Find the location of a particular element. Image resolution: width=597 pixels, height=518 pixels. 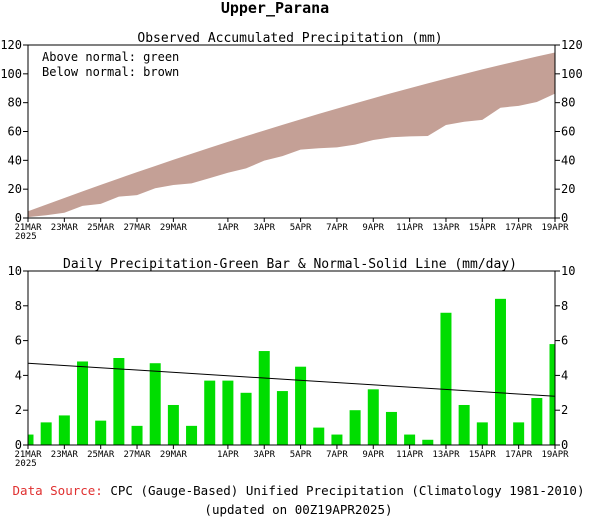

bottom-ytick-label-right: 2 is located at coordinates (564, 410).